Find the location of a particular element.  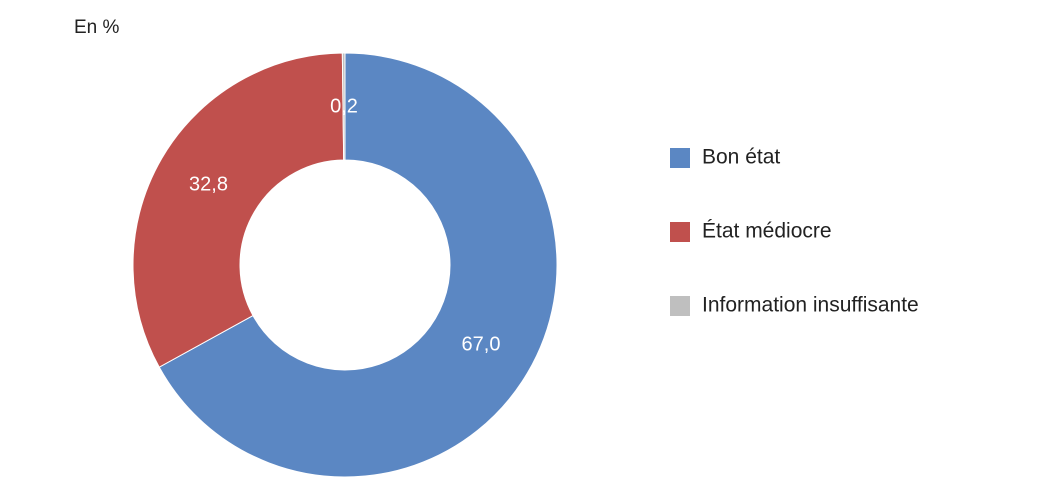

data-label: 67,0 is located at coordinates (481, 345).